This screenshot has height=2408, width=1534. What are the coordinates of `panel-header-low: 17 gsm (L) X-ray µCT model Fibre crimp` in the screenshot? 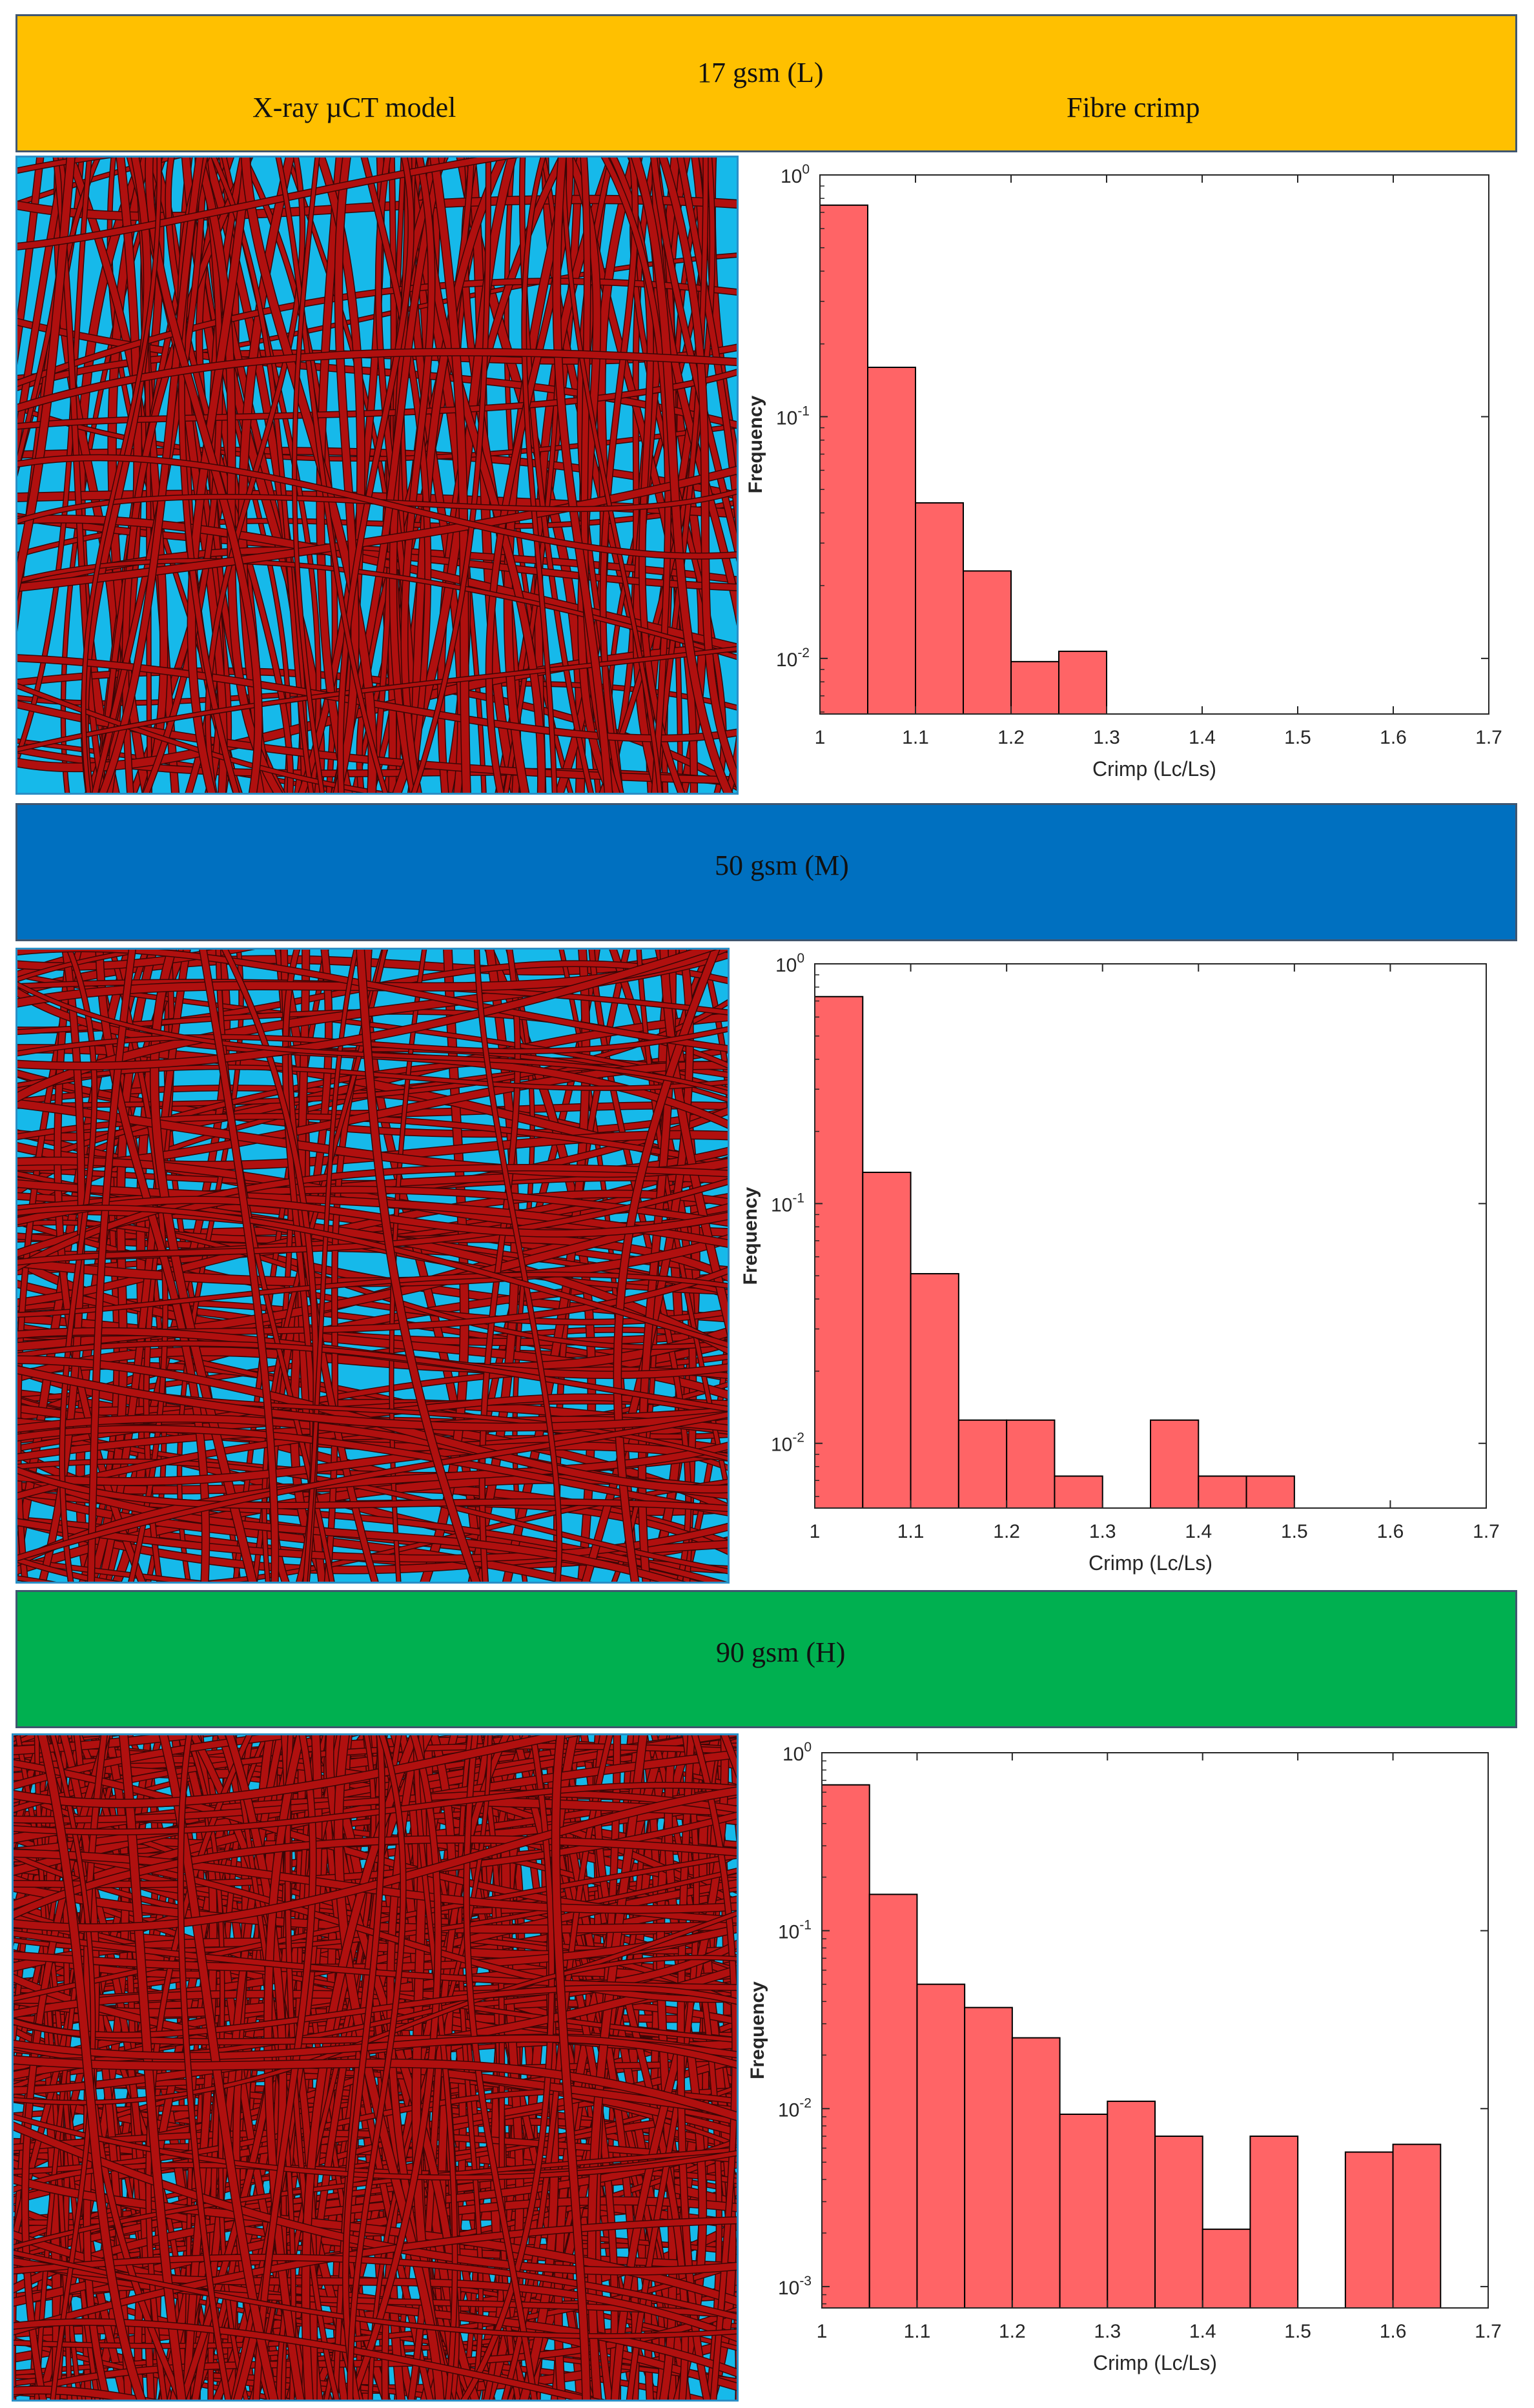 It's located at (766, 83).